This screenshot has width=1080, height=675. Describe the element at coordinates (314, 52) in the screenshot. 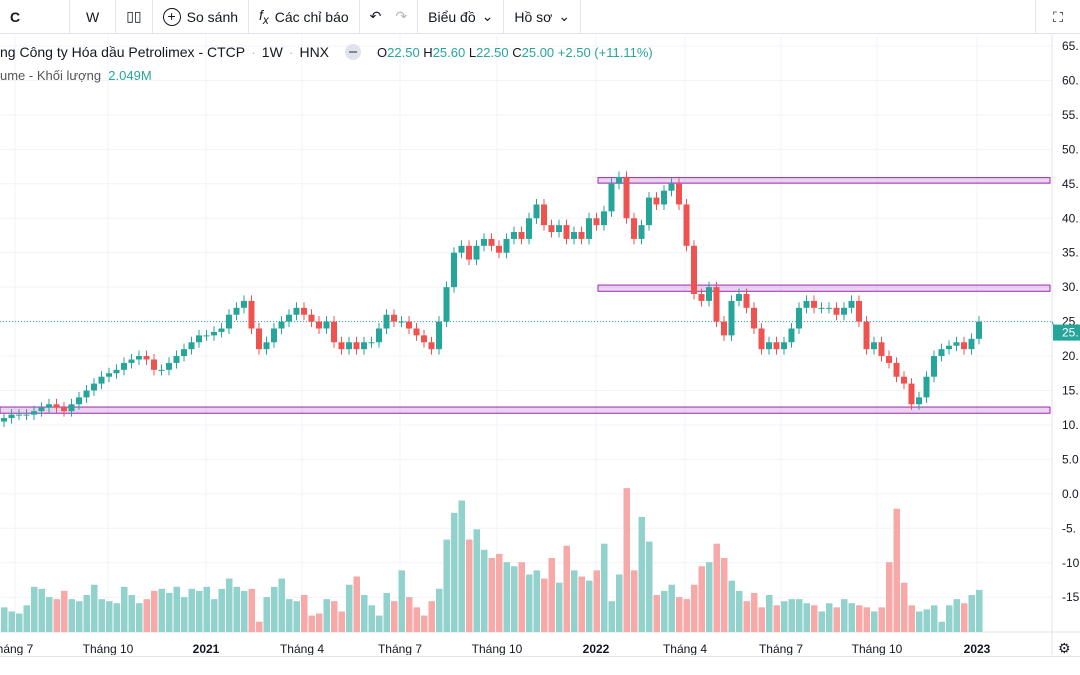

I see `legend-exchange: HNX` at that location.